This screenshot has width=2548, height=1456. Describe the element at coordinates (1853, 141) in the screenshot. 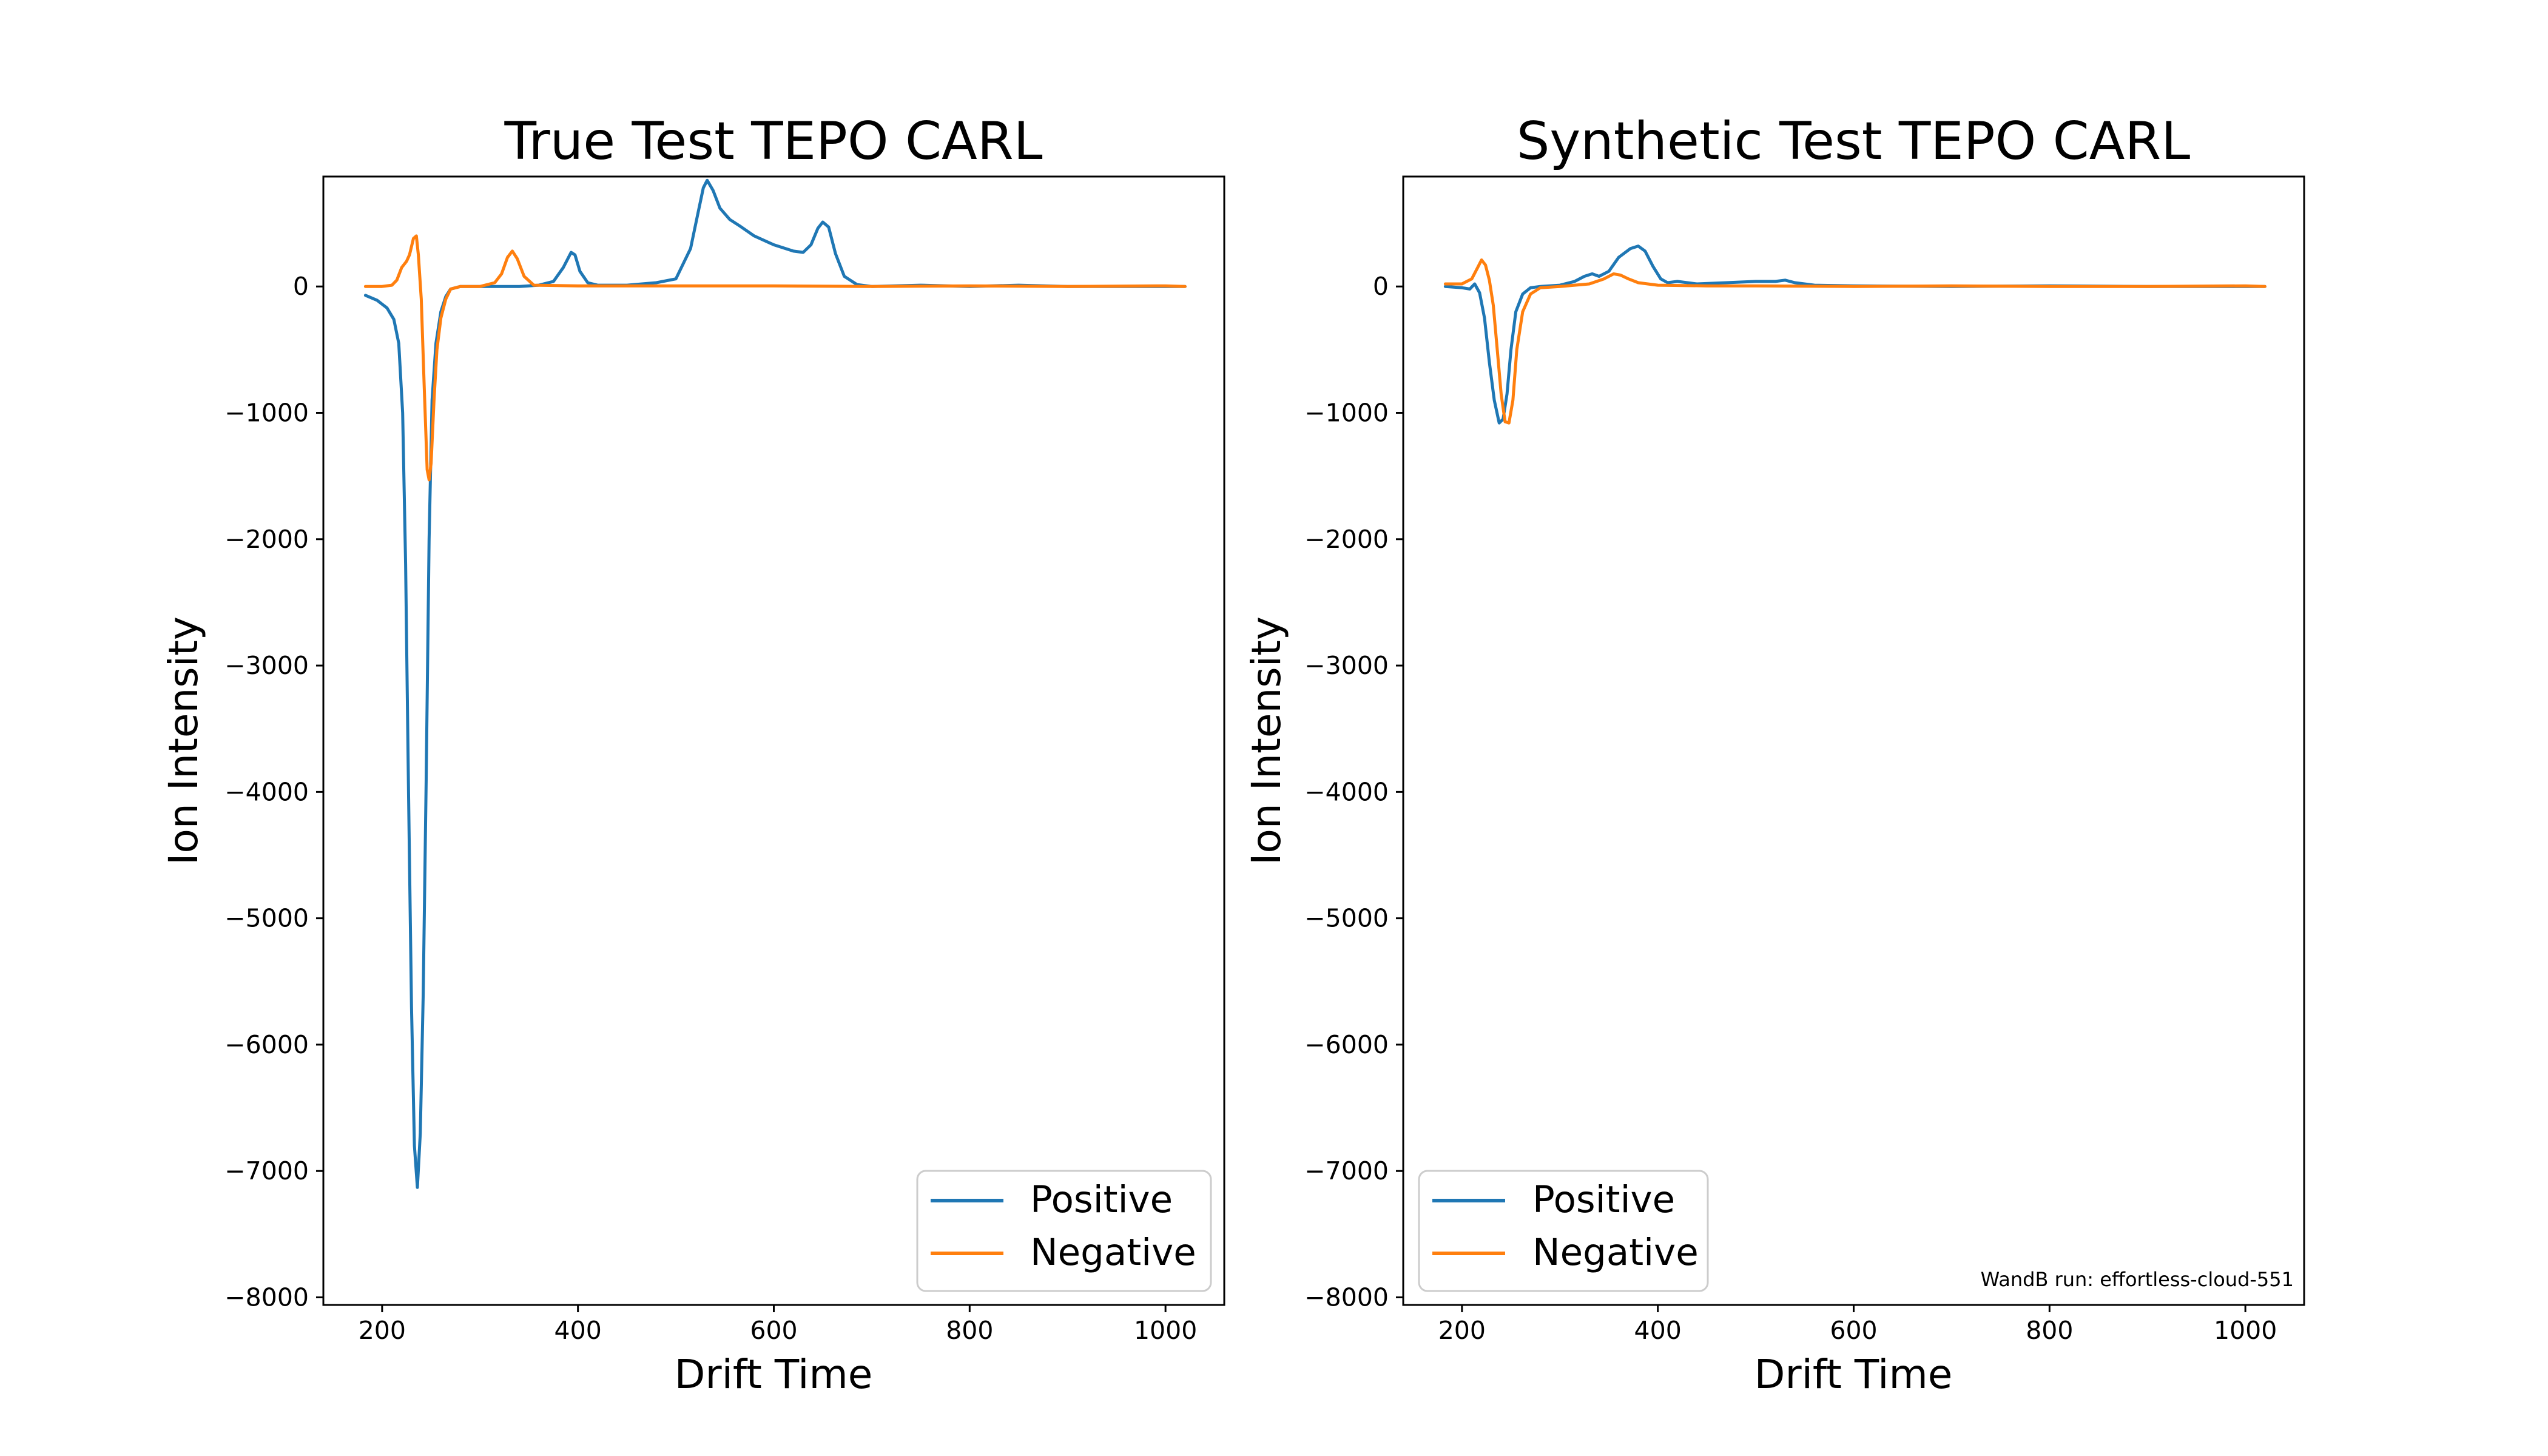

I see `chart-title: Synthetic Test TEPO CARL` at that location.